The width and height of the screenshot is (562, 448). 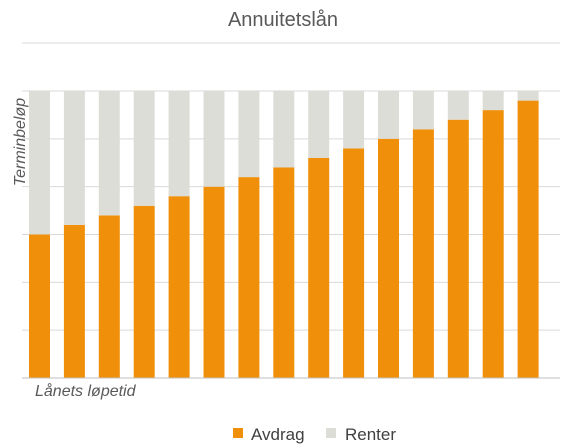 What do you see at coordinates (283, 20) in the screenshot?
I see `chart-title: Annuitetslån` at bounding box center [283, 20].